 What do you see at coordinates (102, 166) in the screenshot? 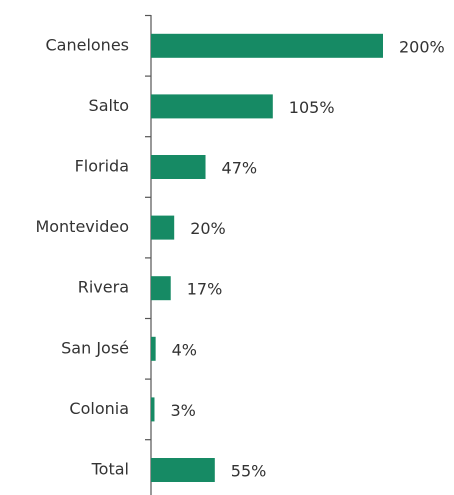
I see `category-label: Florida` at bounding box center [102, 166].